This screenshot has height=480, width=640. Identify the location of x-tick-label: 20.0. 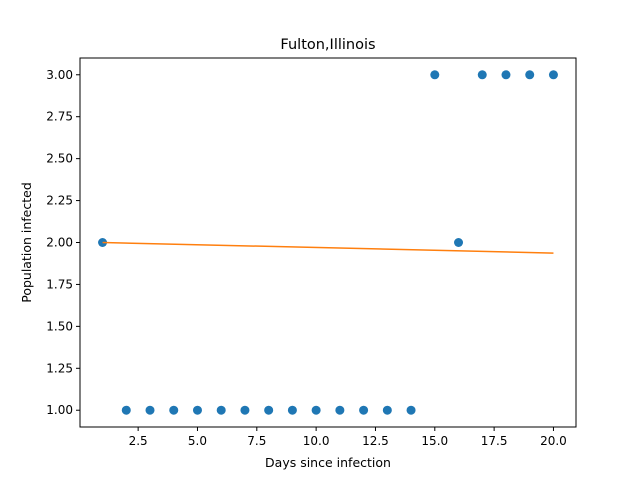
(553, 441).